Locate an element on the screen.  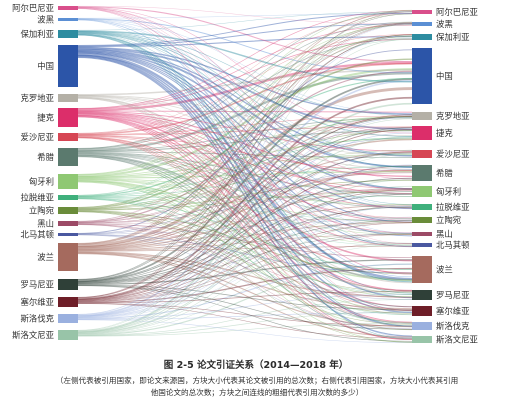
citing-country-label: 斯洛伐克 is located at coordinates (453, 326).